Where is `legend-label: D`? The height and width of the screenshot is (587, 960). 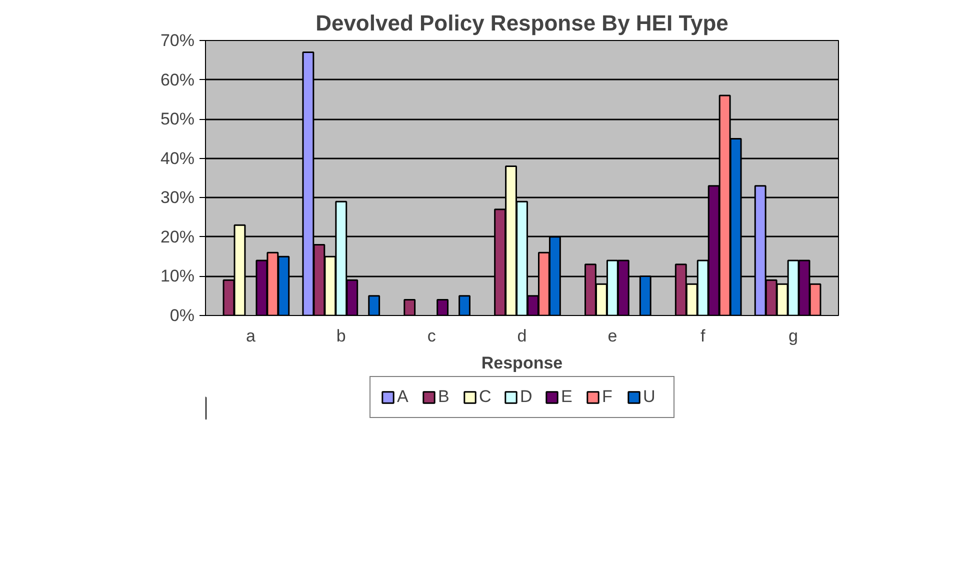
legend-label: D is located at coordinates (527, 397).